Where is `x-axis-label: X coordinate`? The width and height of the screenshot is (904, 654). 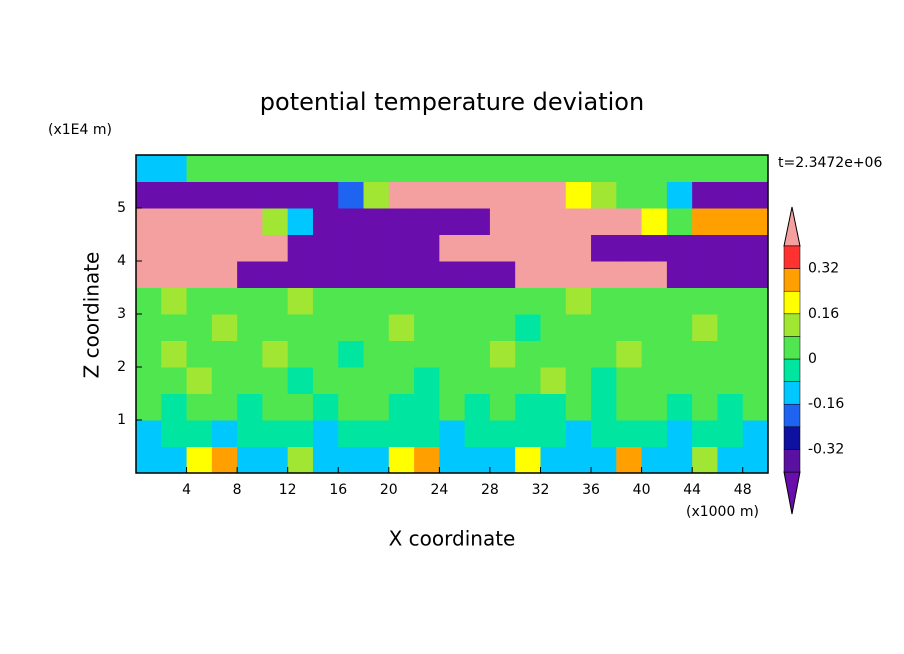 x-axis-label: X coordinate is located at coordinates (452, 539).